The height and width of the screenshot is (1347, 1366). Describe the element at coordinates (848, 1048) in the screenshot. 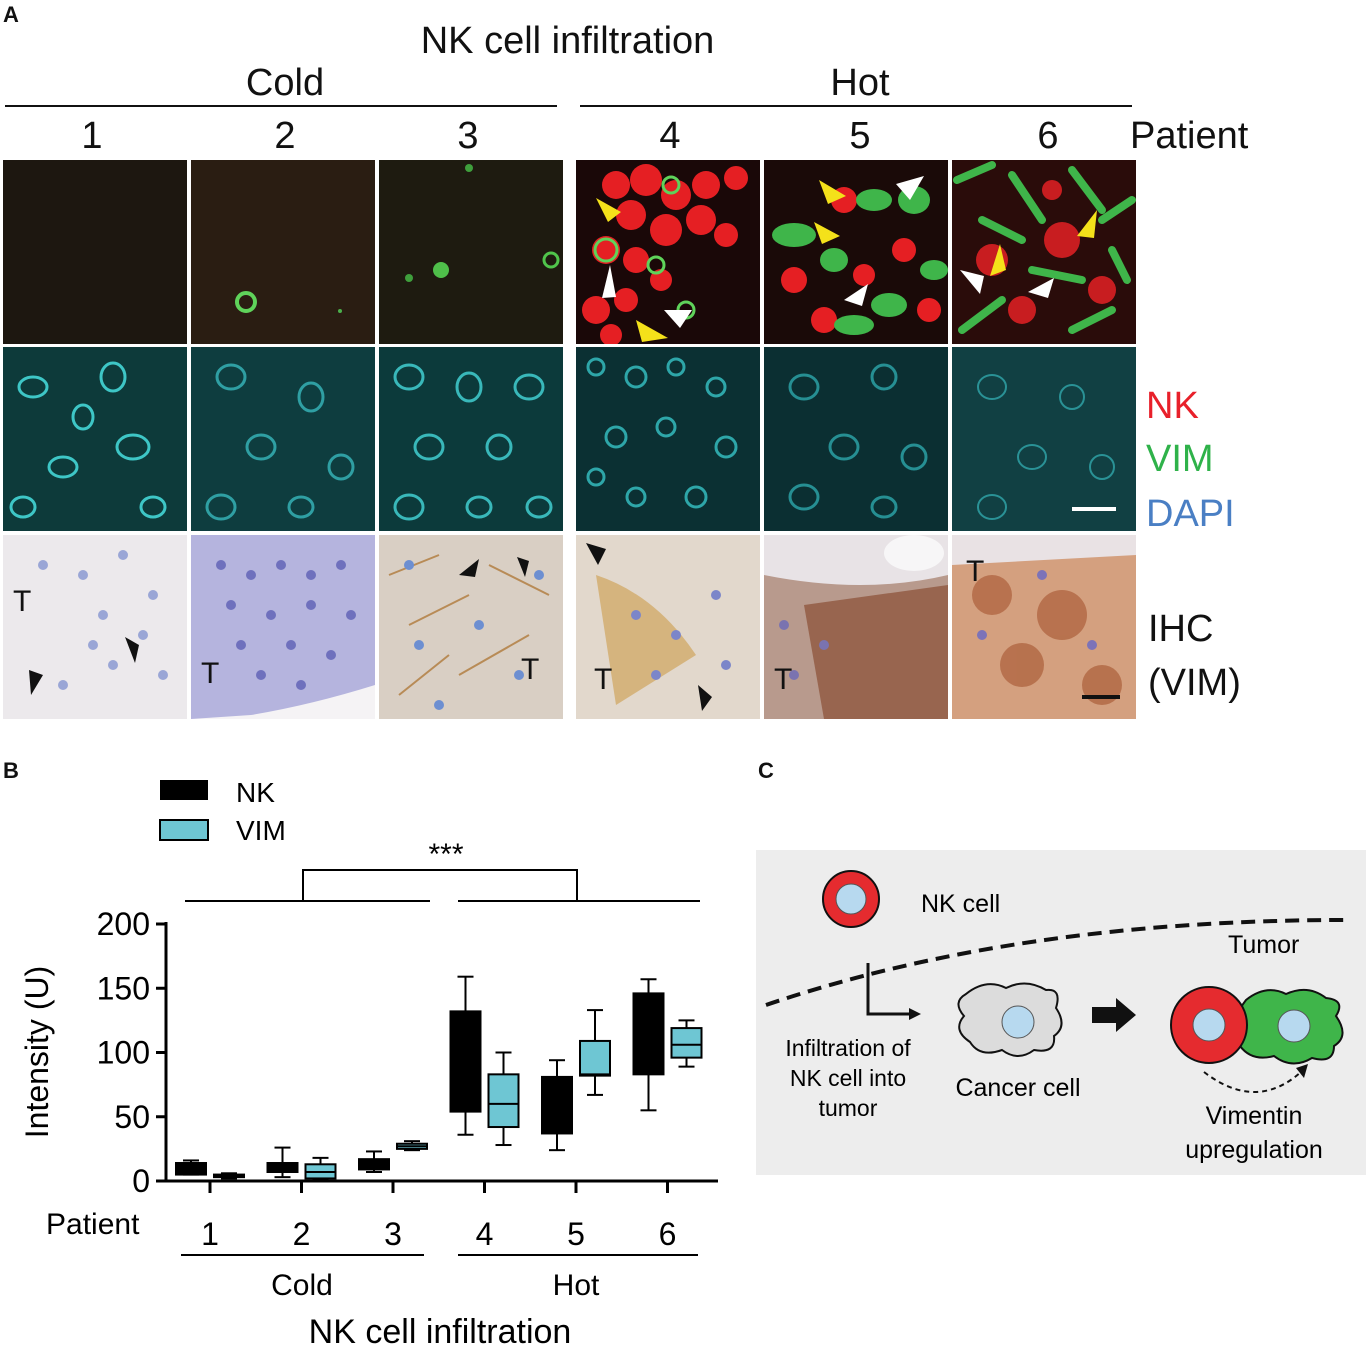

I see `infiltration-label-1: Infiltration of` at that location.